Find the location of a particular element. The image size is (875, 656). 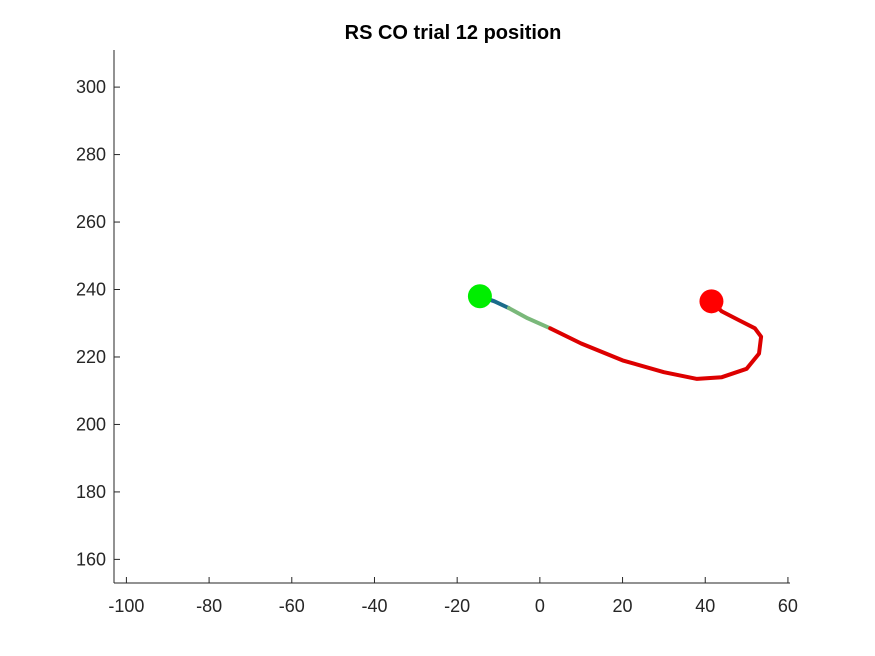

y-tick-label: 220 is located at coordinates (91, 357).